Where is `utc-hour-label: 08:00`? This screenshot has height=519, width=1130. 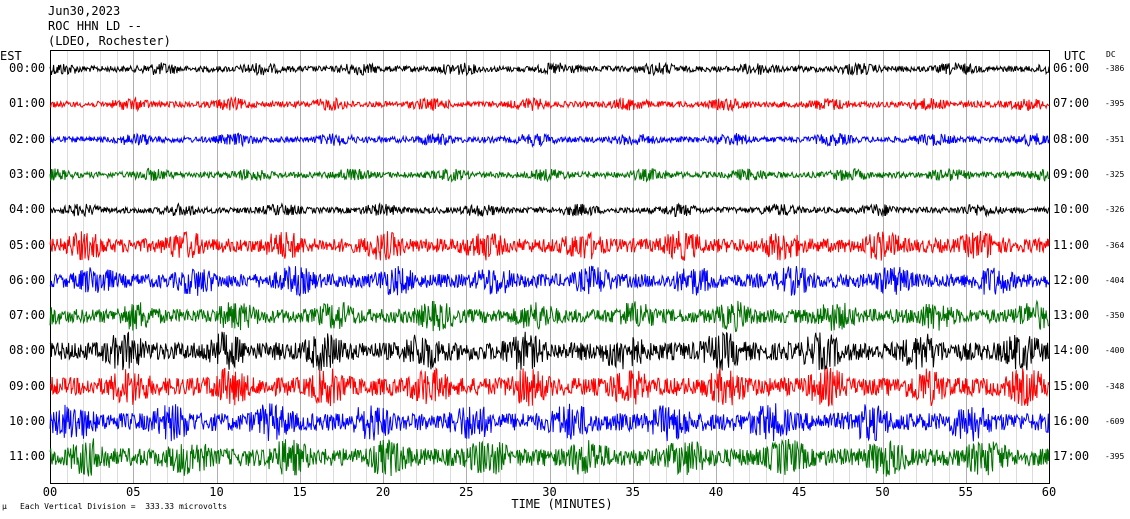 utc-hour-label: 08:00 is located at coordinates (1071, 138).